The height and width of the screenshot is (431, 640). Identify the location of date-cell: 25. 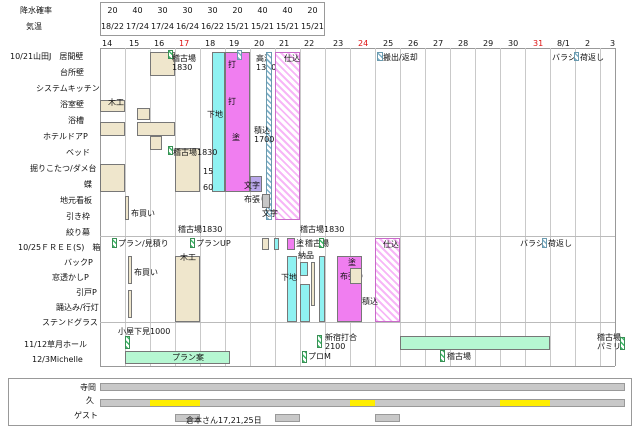
(388, 43).